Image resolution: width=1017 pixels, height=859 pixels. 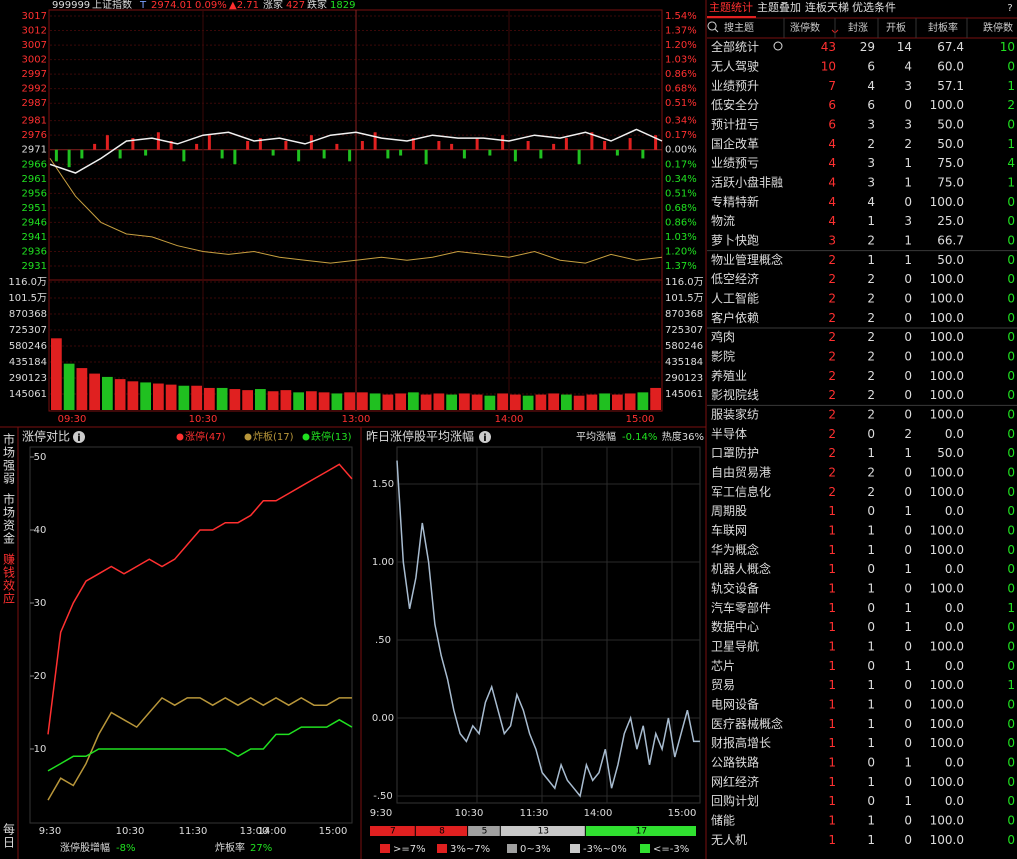 What do you see at coordinates (729, 840) in the screenshot?
I see `table-cell: 无人机` at bounding box center [729, 840].